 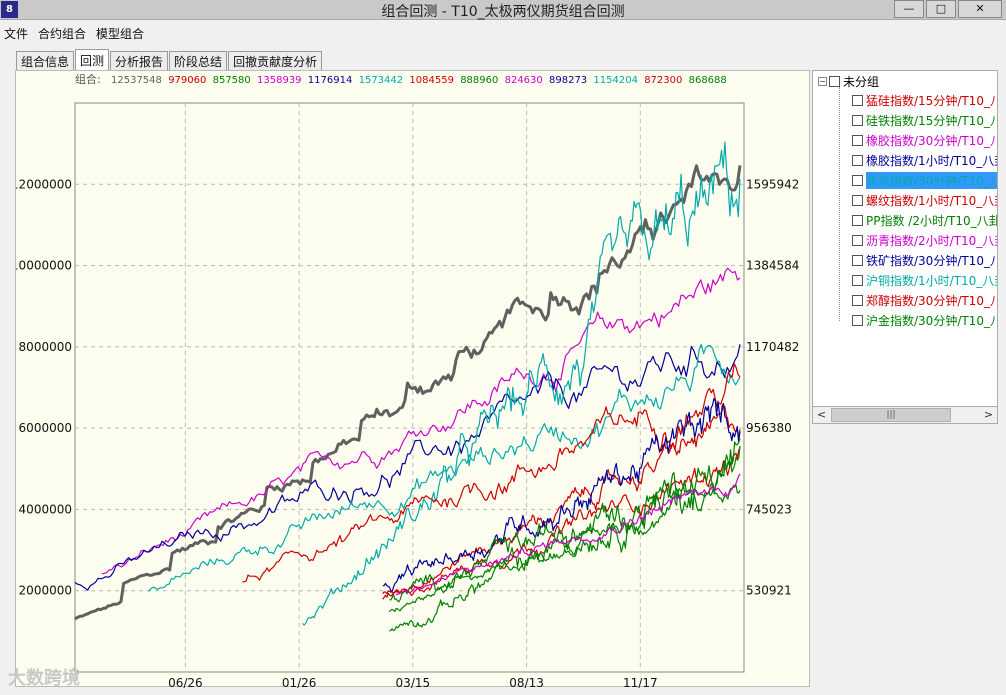 I want to click on minimize-button: —, so click(x=909, y=9).